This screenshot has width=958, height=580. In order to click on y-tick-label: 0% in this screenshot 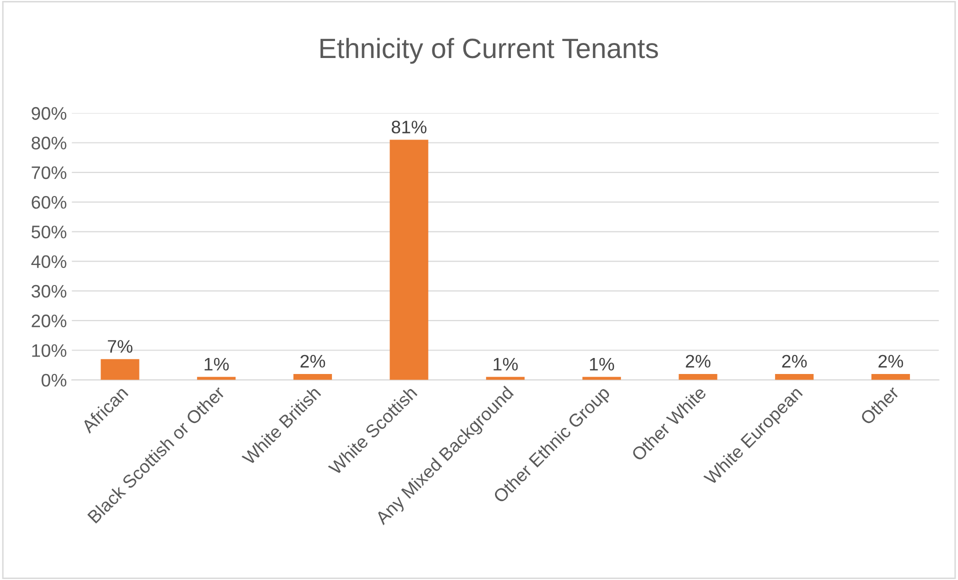, I will do `click(54, 380)`.